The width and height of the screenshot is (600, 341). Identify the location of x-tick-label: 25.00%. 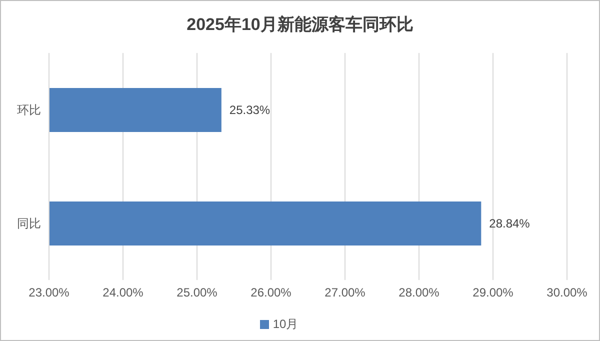
(197, 293).